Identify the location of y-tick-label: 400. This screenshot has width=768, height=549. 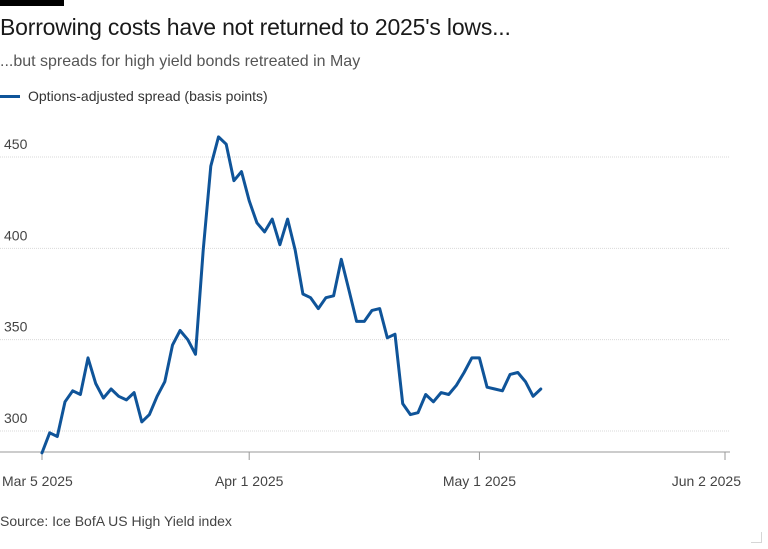
(16, 235).